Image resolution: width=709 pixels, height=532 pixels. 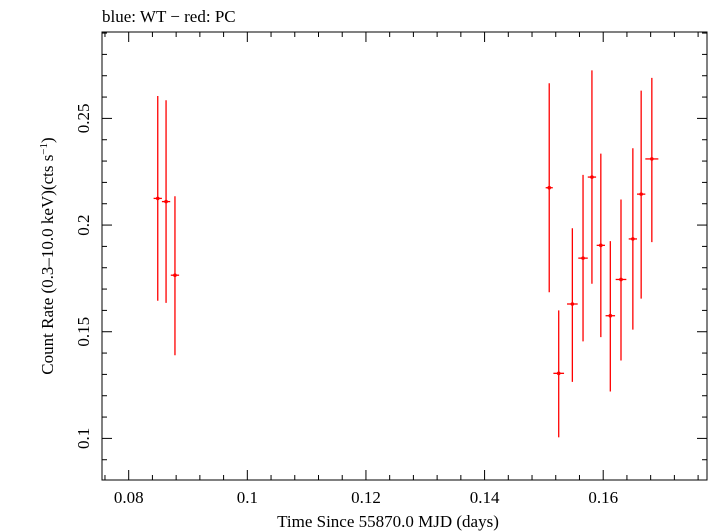 What do you see at coordinates (247, 497) in the screenshot?
I see `x-tick-label: 0.1` at bounding box center [247, 497].